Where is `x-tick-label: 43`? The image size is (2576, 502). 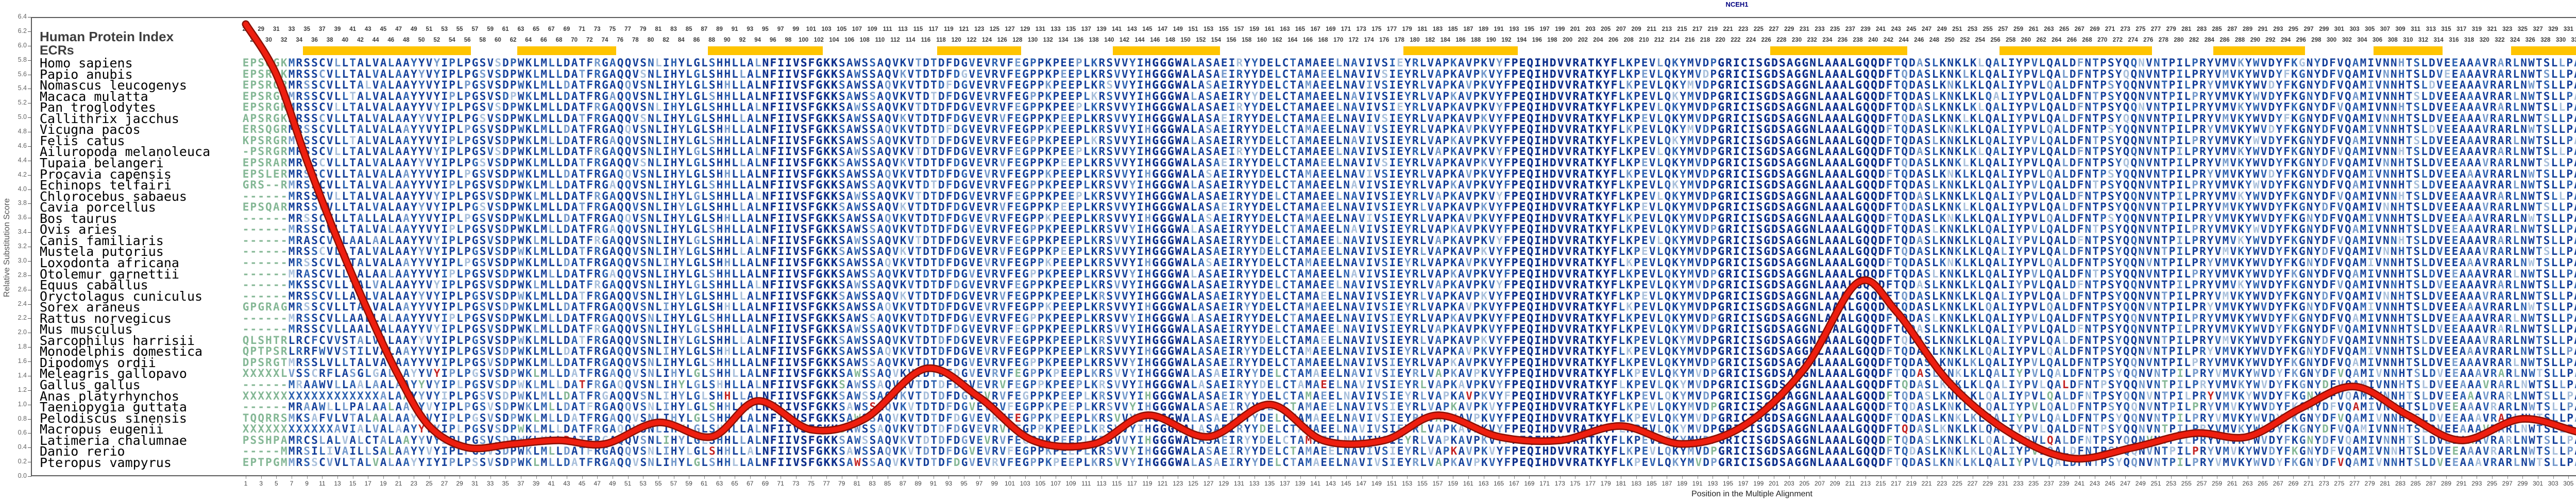
x-tick-label: 43 is located at coordinates (567, 483).